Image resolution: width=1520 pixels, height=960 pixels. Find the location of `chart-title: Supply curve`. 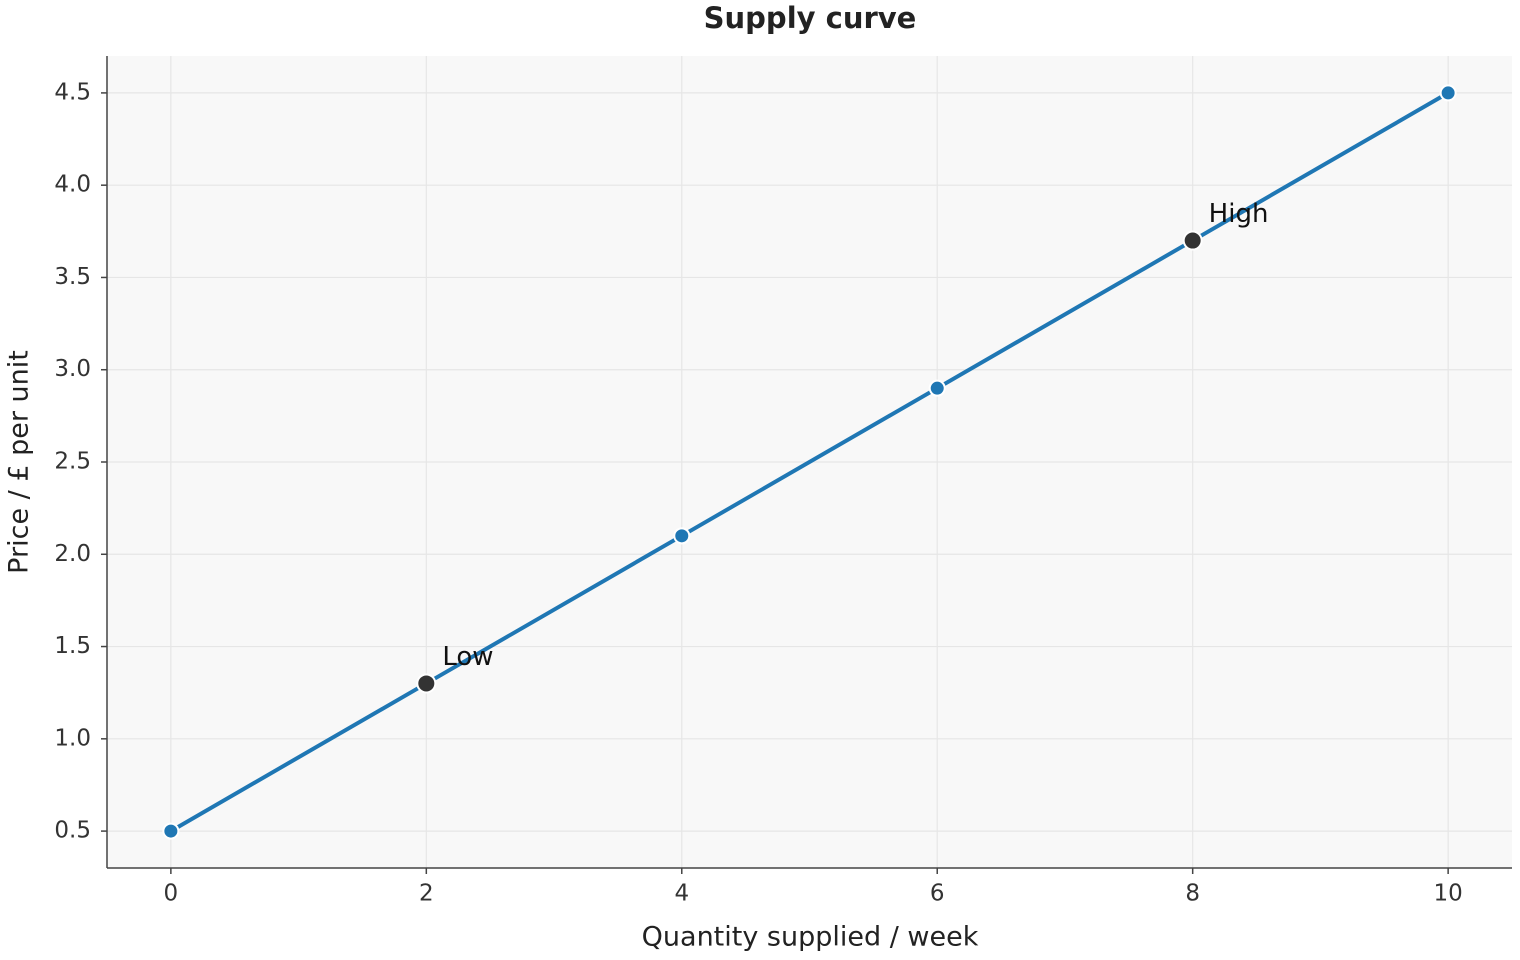

chart-title: Supply curve is located at coordinates (810, 18).